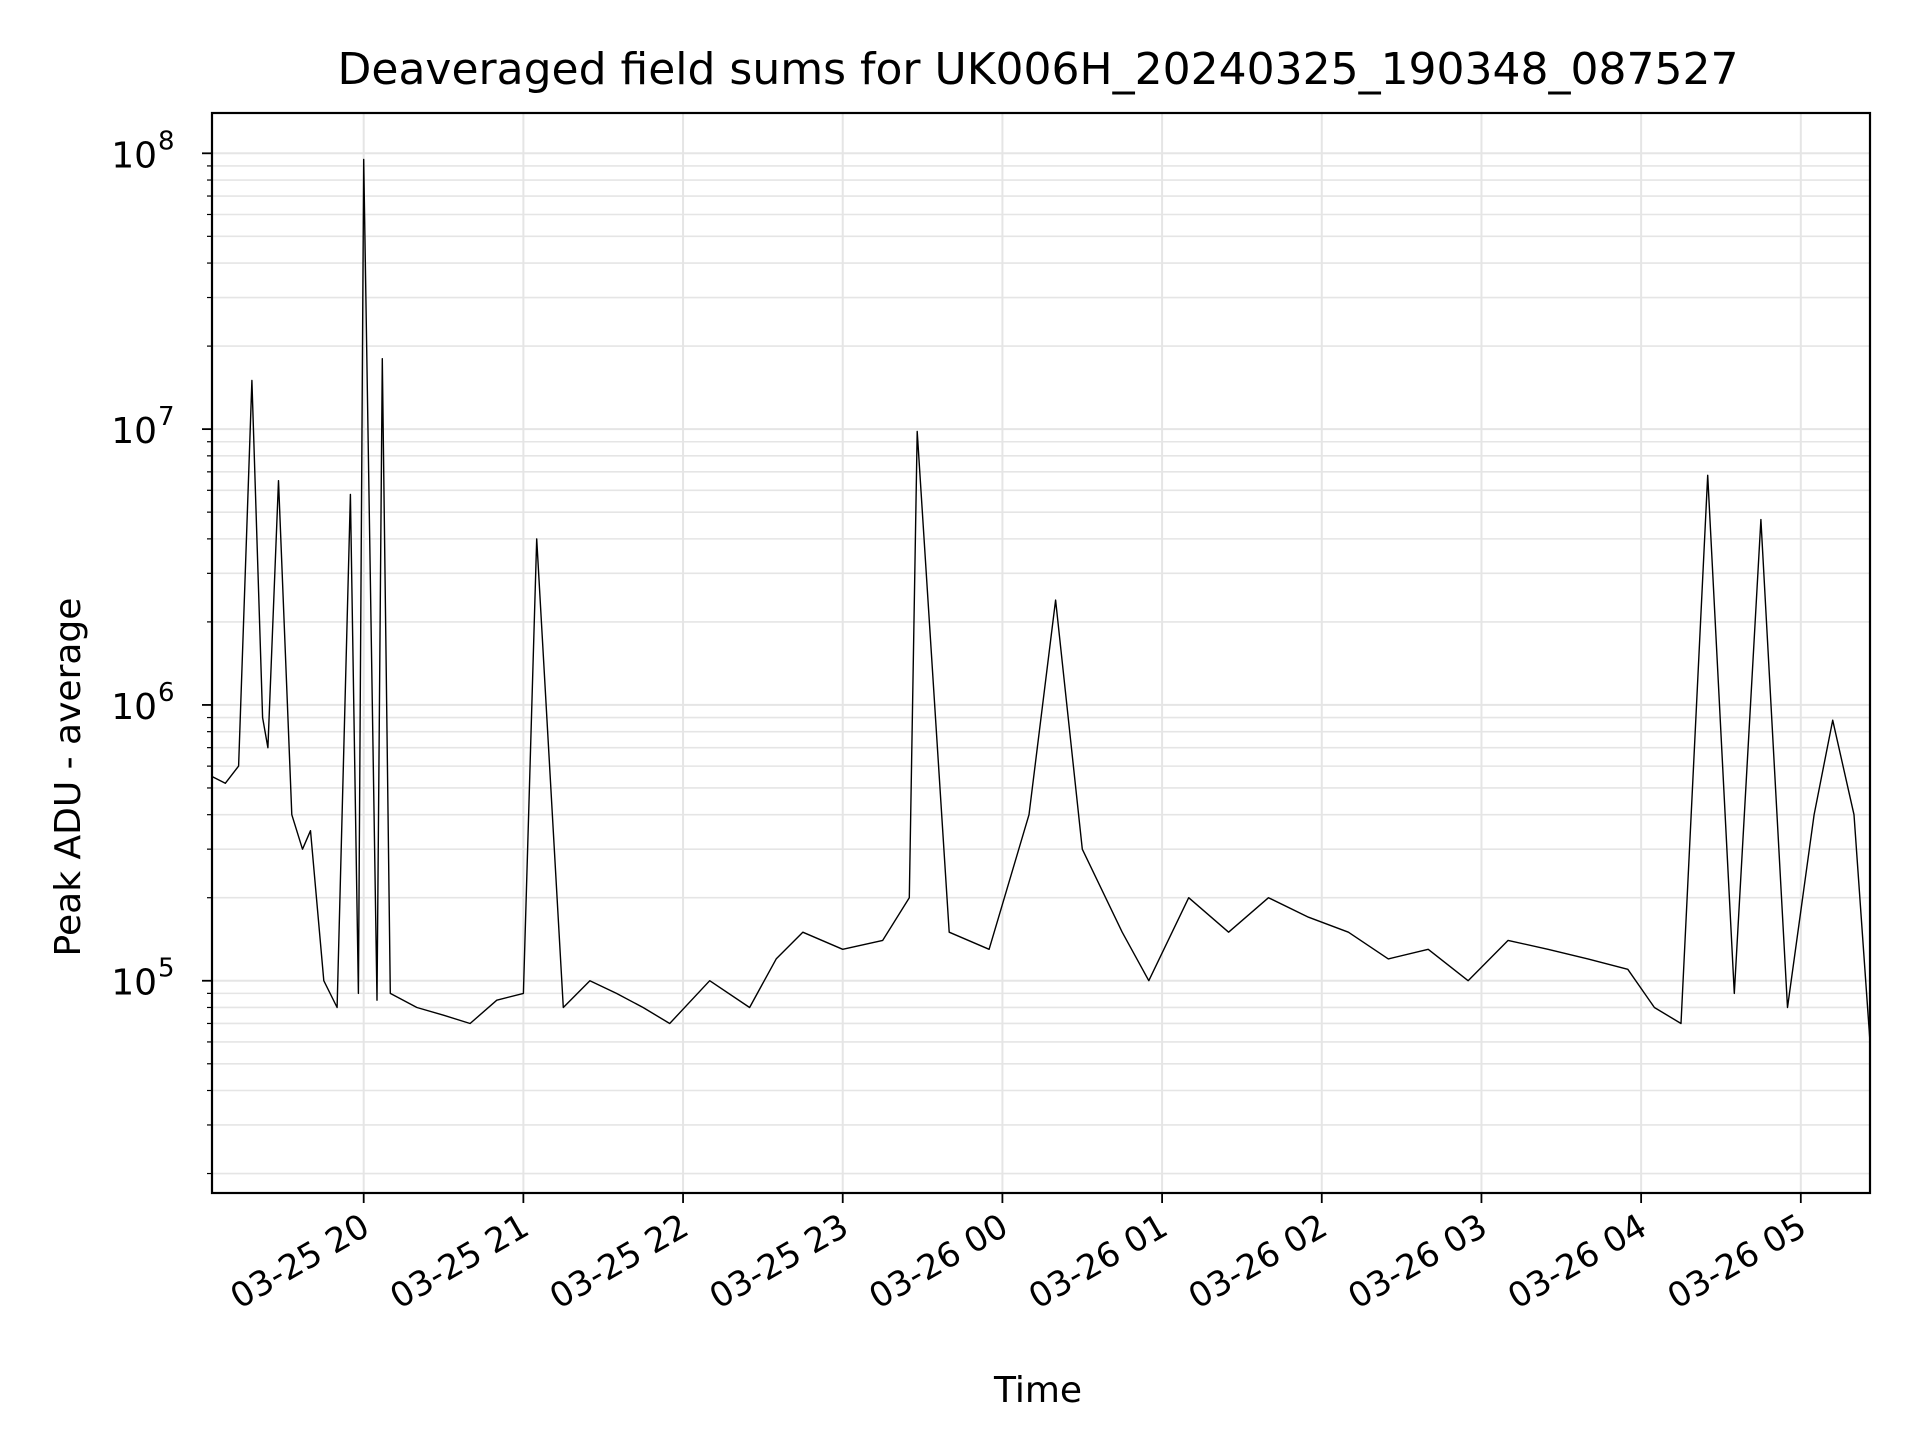 The image size is (1920, 1445). I want to click on x-tick-label: 03-25 23, so click(779, 1261).